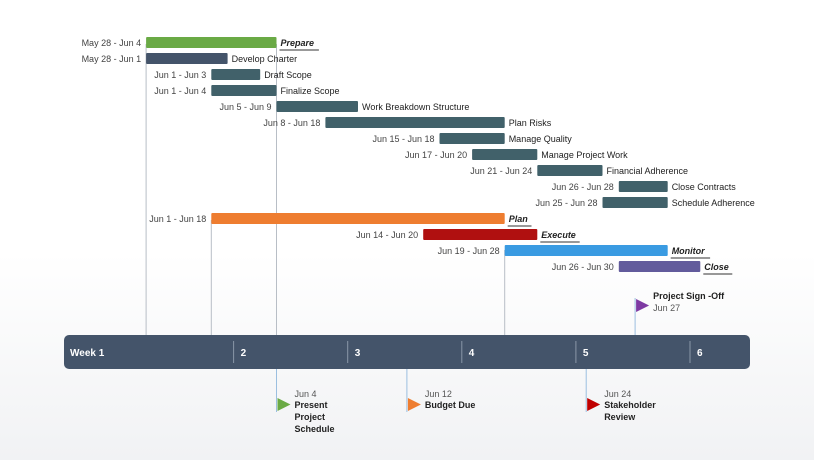 The height and width of the screenshot is (460, 814). What do you see at coordinates (643, 186) in the screenshot?
I see `gantt-bar-close-contracts` at bounding box center [643, 186].